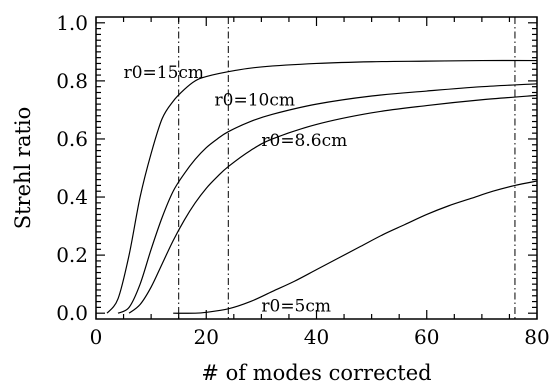  Describe the element at coordinates (72, 23) in the screenshot. I see `y-tick-label: 1.0` at that location.